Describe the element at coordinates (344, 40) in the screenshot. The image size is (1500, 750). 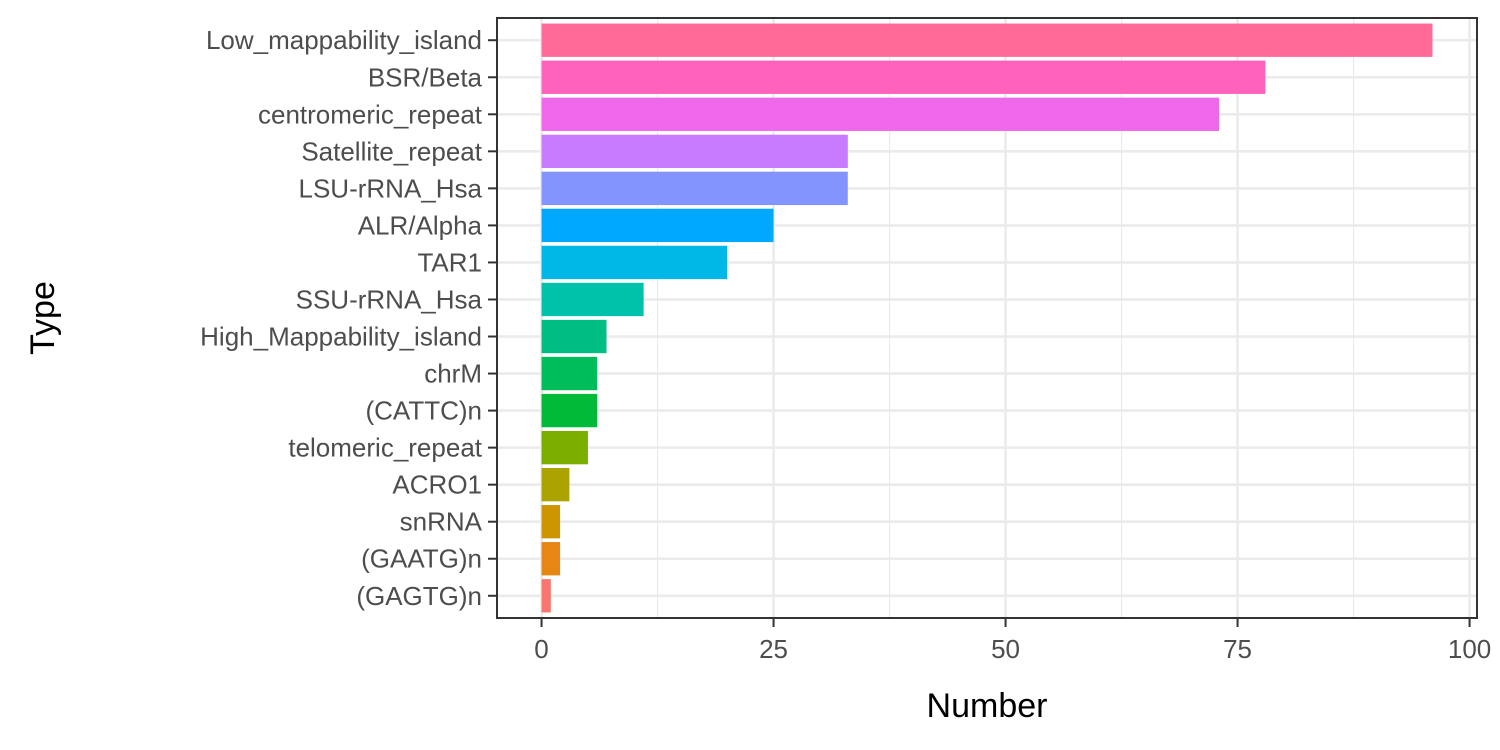
I see `y-tick-label: Low_mappability_island` at that location.